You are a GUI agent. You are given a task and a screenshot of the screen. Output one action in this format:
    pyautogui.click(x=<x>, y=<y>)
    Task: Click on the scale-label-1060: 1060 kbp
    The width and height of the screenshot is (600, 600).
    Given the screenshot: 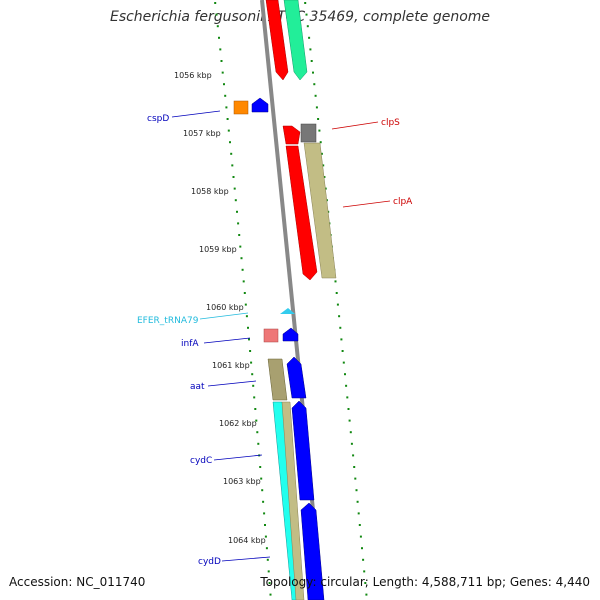 What is the action you would take?
    pyautogui.click(x=225, y=307)
    